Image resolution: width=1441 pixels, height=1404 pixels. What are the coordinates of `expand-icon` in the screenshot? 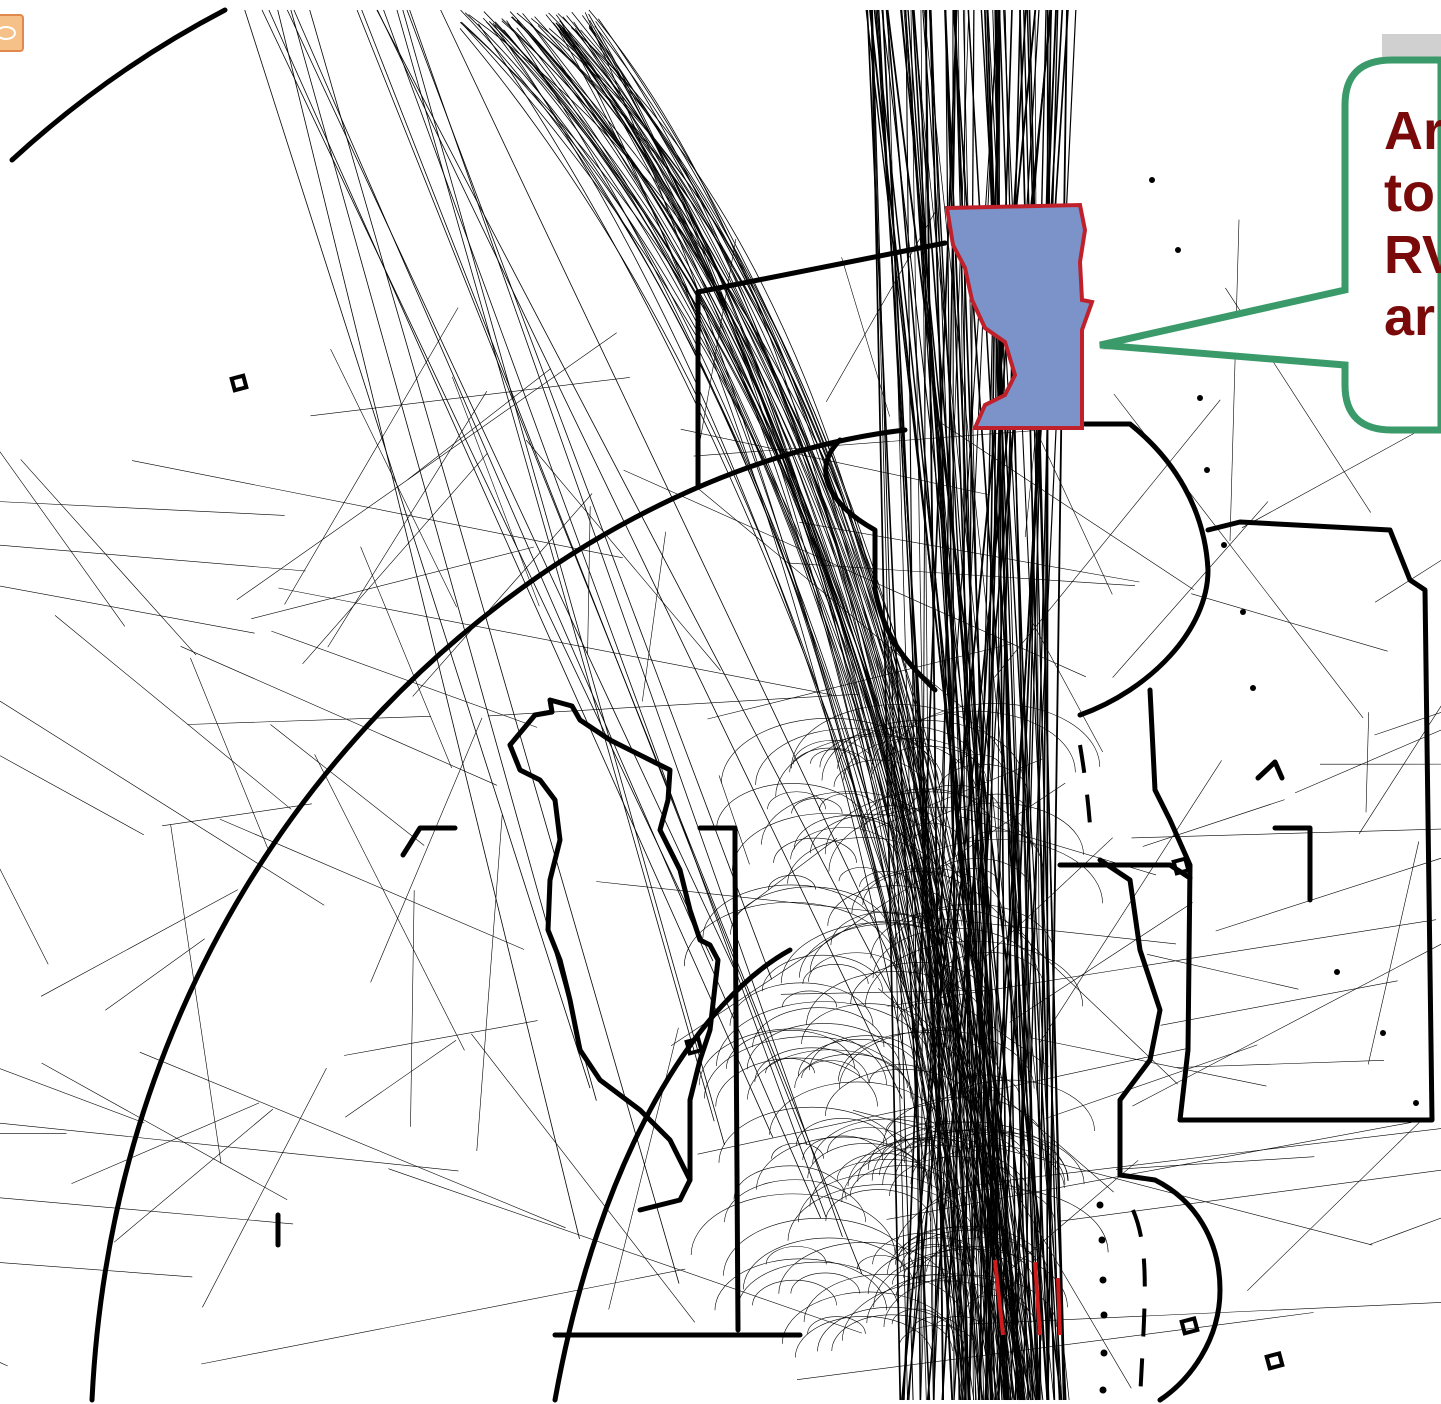 It's located at (12, 33).